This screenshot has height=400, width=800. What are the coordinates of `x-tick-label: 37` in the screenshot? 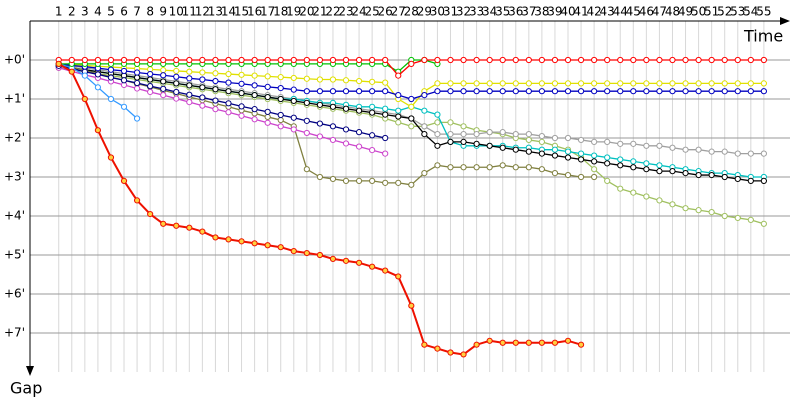 It's located at (528, 12).